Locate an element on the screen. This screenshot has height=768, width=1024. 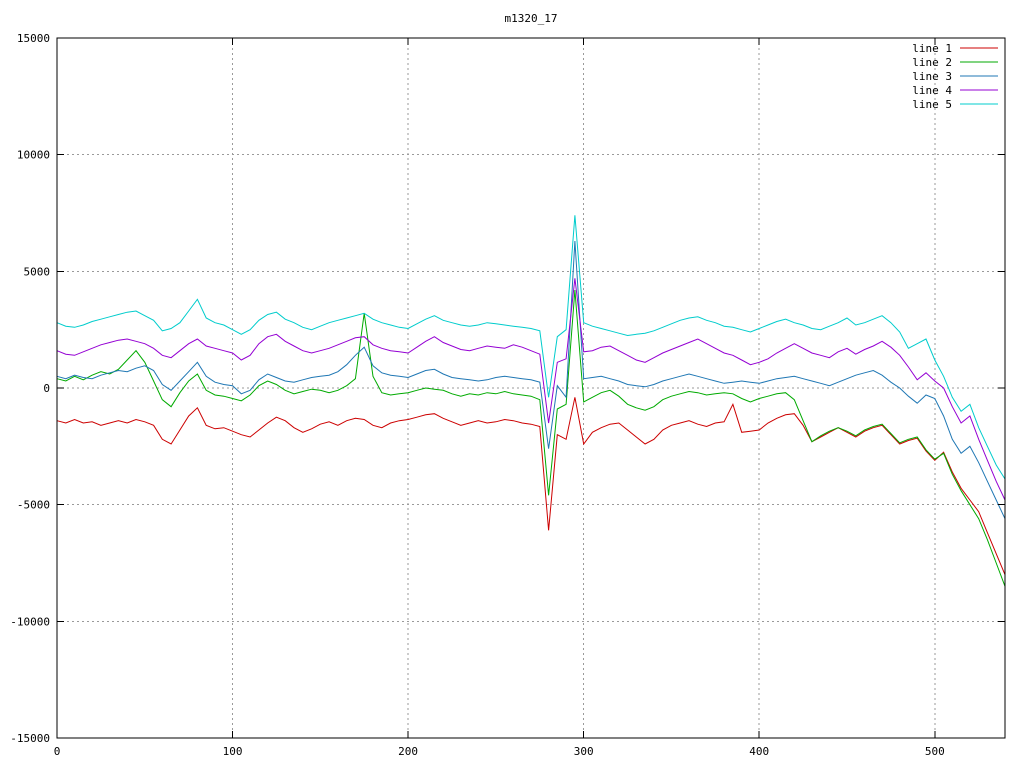
x-tick-label: 400 is located at coordinates (759, 751).